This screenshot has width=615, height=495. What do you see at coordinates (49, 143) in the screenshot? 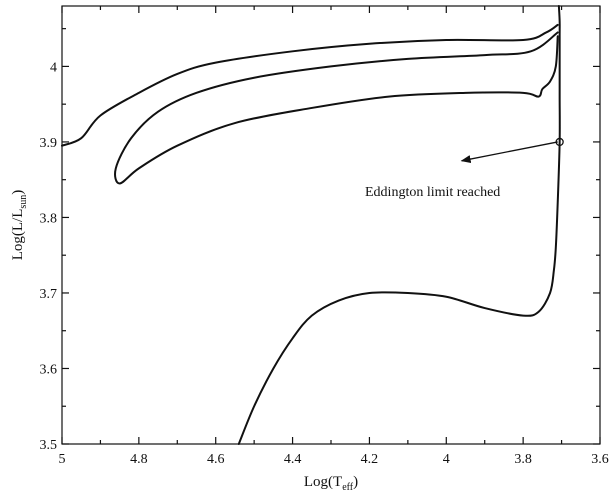
I see `y-tick-label: 3.9` at bounding box center [49, 143].